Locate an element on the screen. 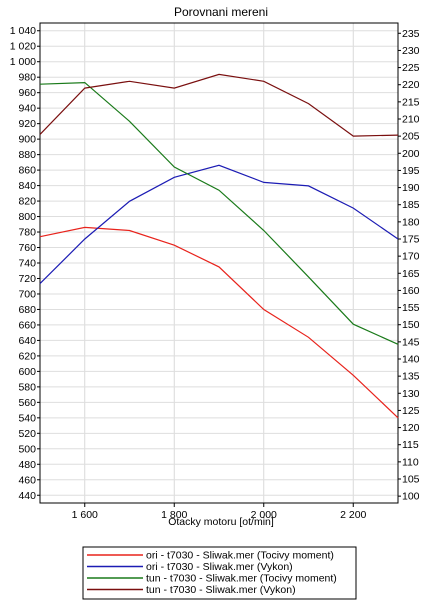 The image size is (437, 600). right-tick-label: 110 is located at coordinates (410, 462).